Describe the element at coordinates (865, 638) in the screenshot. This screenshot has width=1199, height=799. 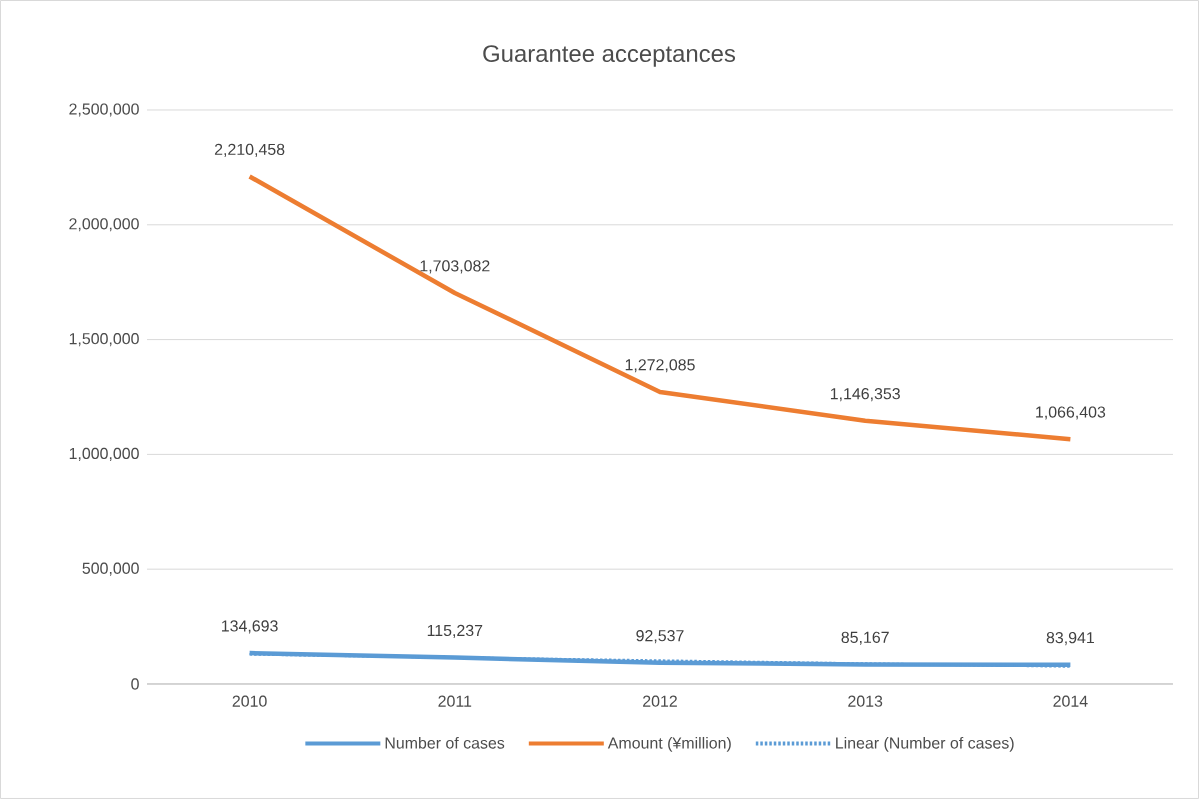
I see `data-label: 85,167` at that location.